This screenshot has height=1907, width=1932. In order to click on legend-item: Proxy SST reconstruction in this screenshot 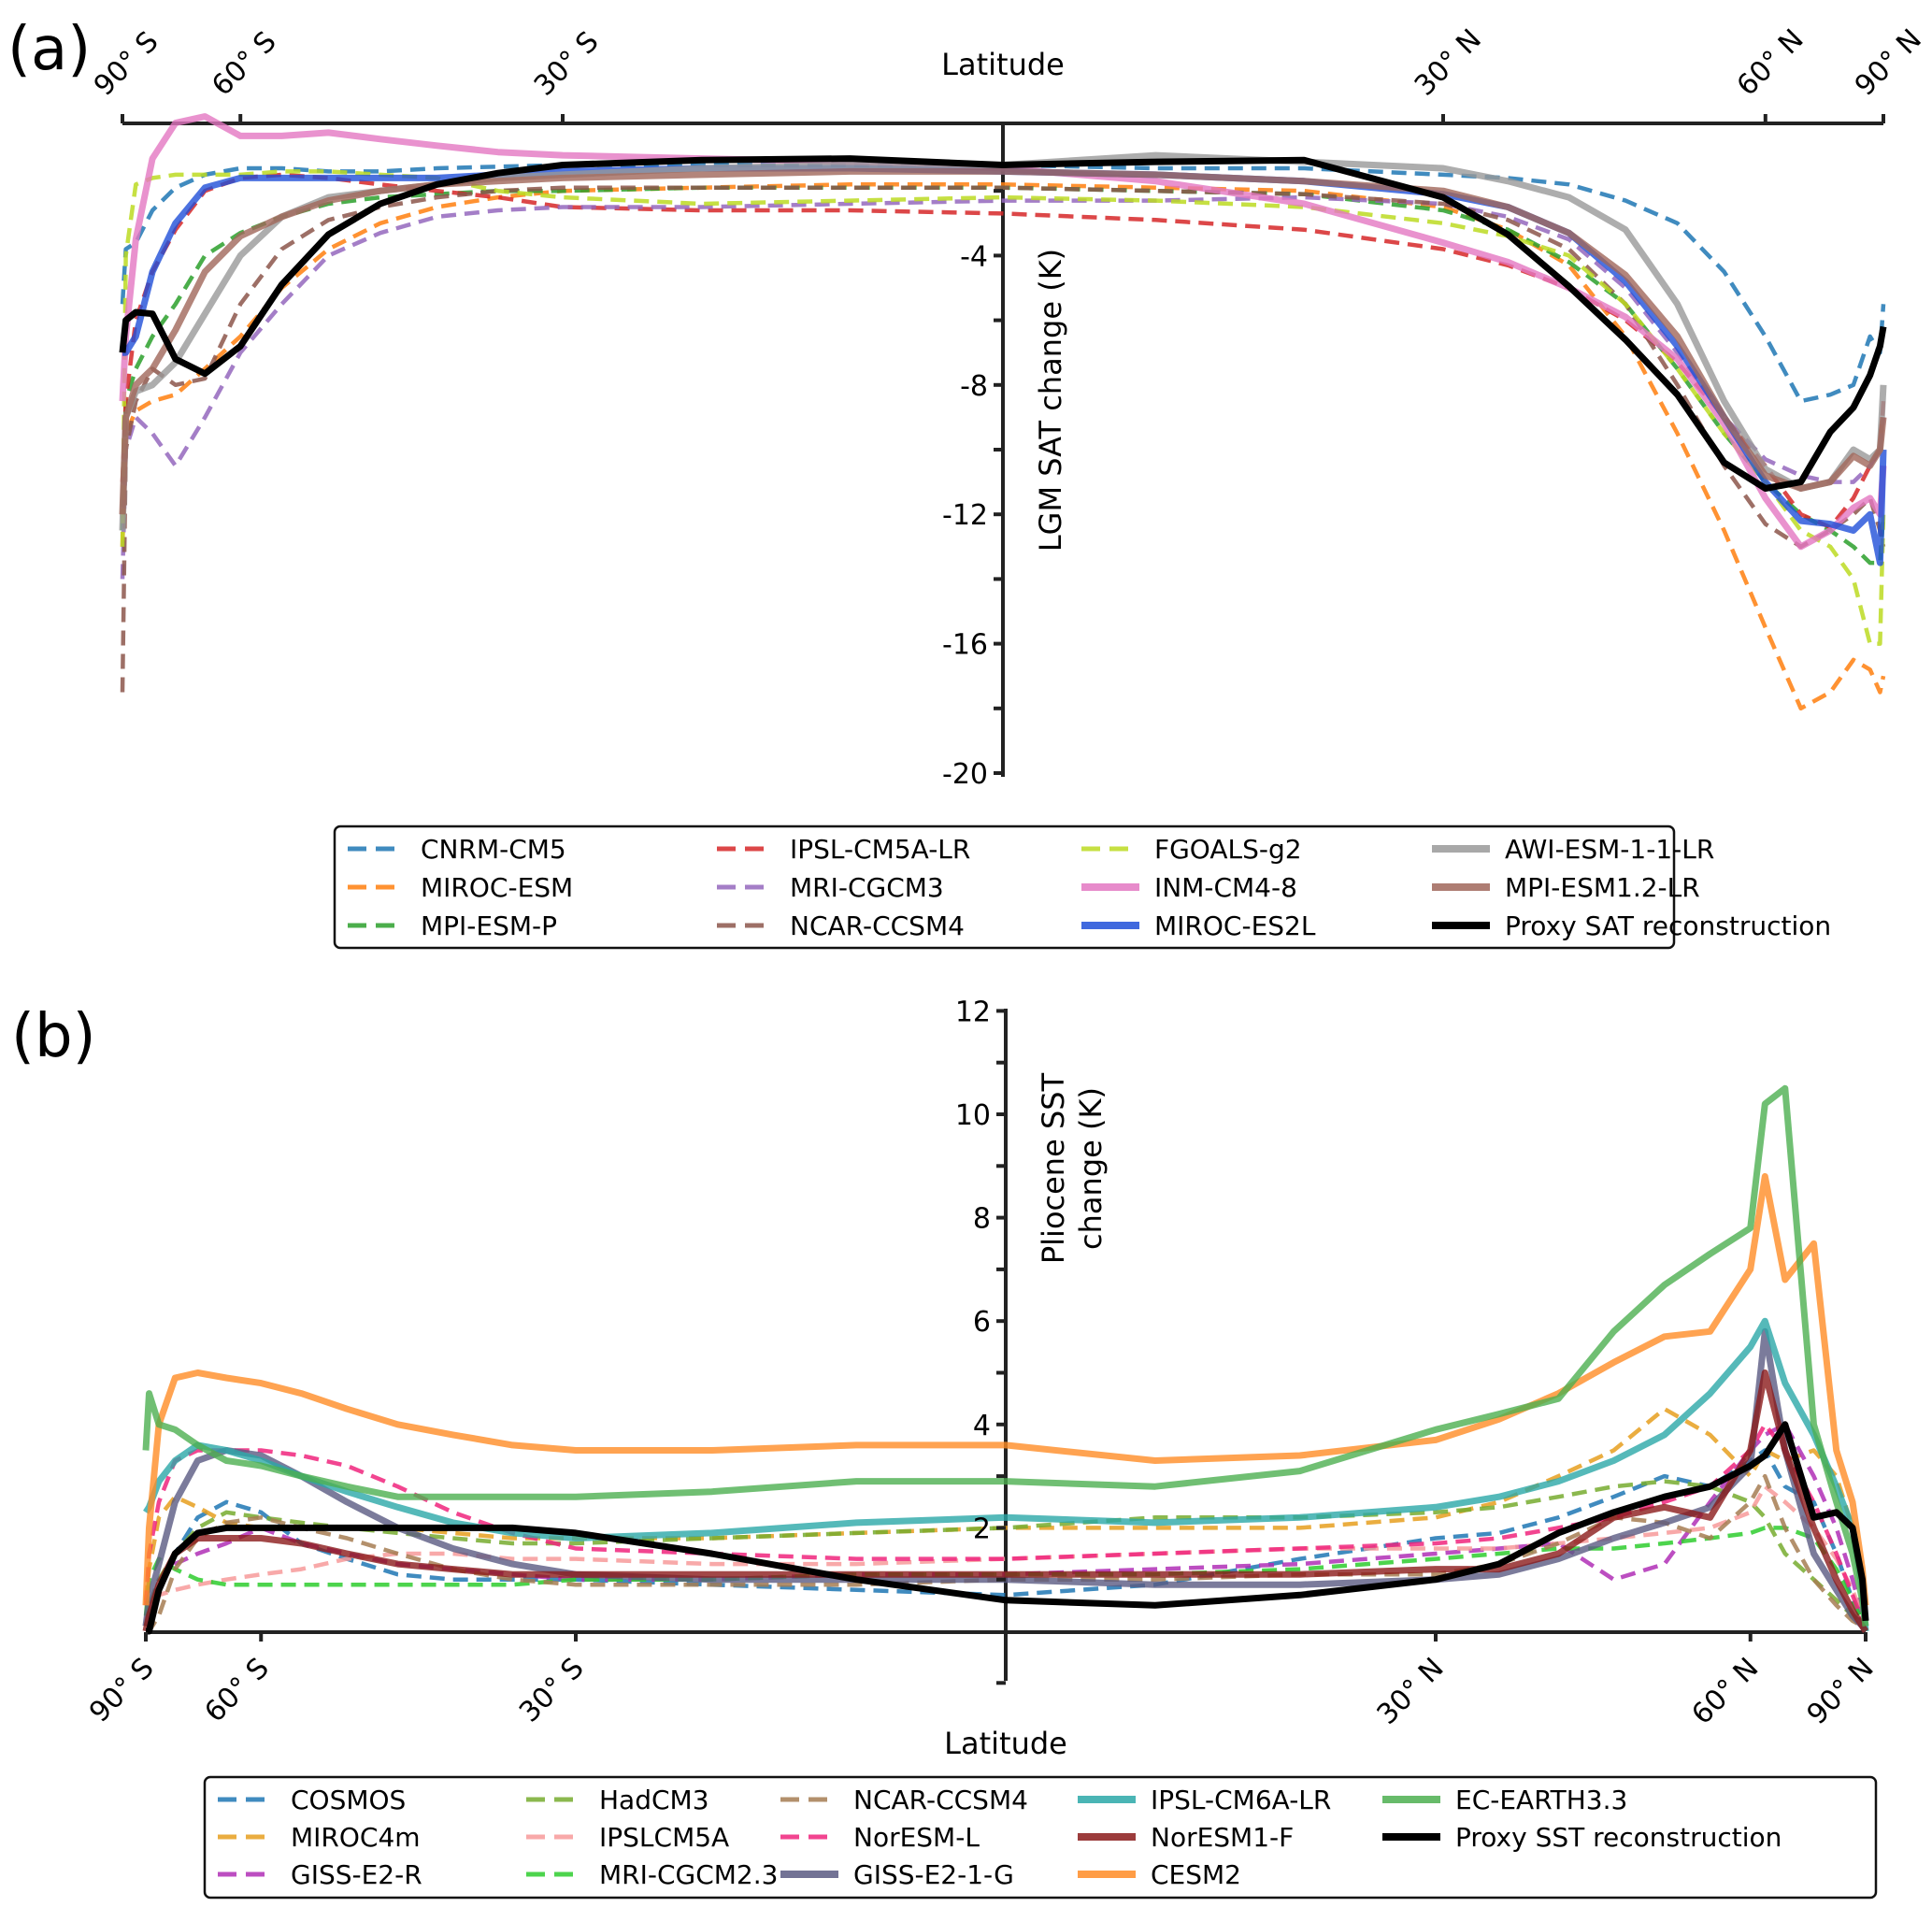, I will do `click(1582, 1837)`.